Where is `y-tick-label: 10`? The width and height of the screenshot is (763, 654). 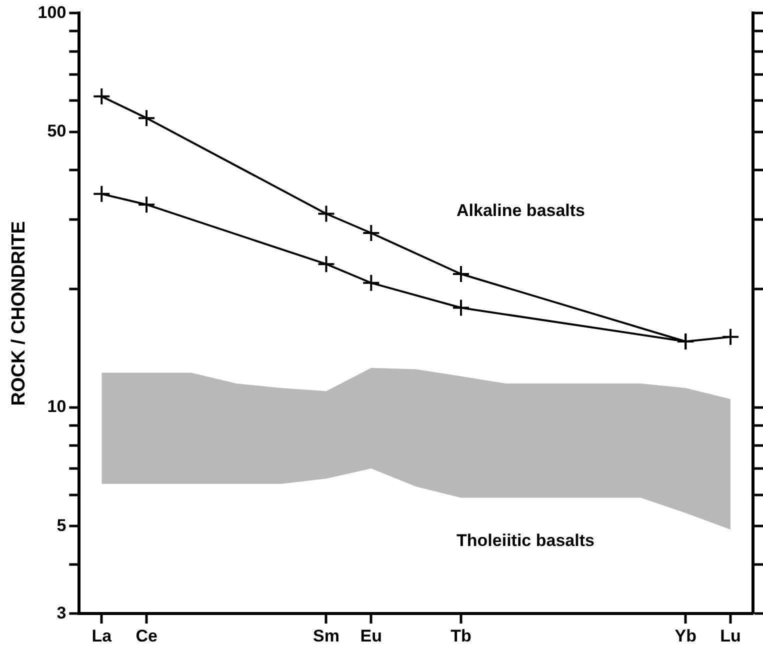
y-tick-label: 10 is located at coordinates (56, 406).